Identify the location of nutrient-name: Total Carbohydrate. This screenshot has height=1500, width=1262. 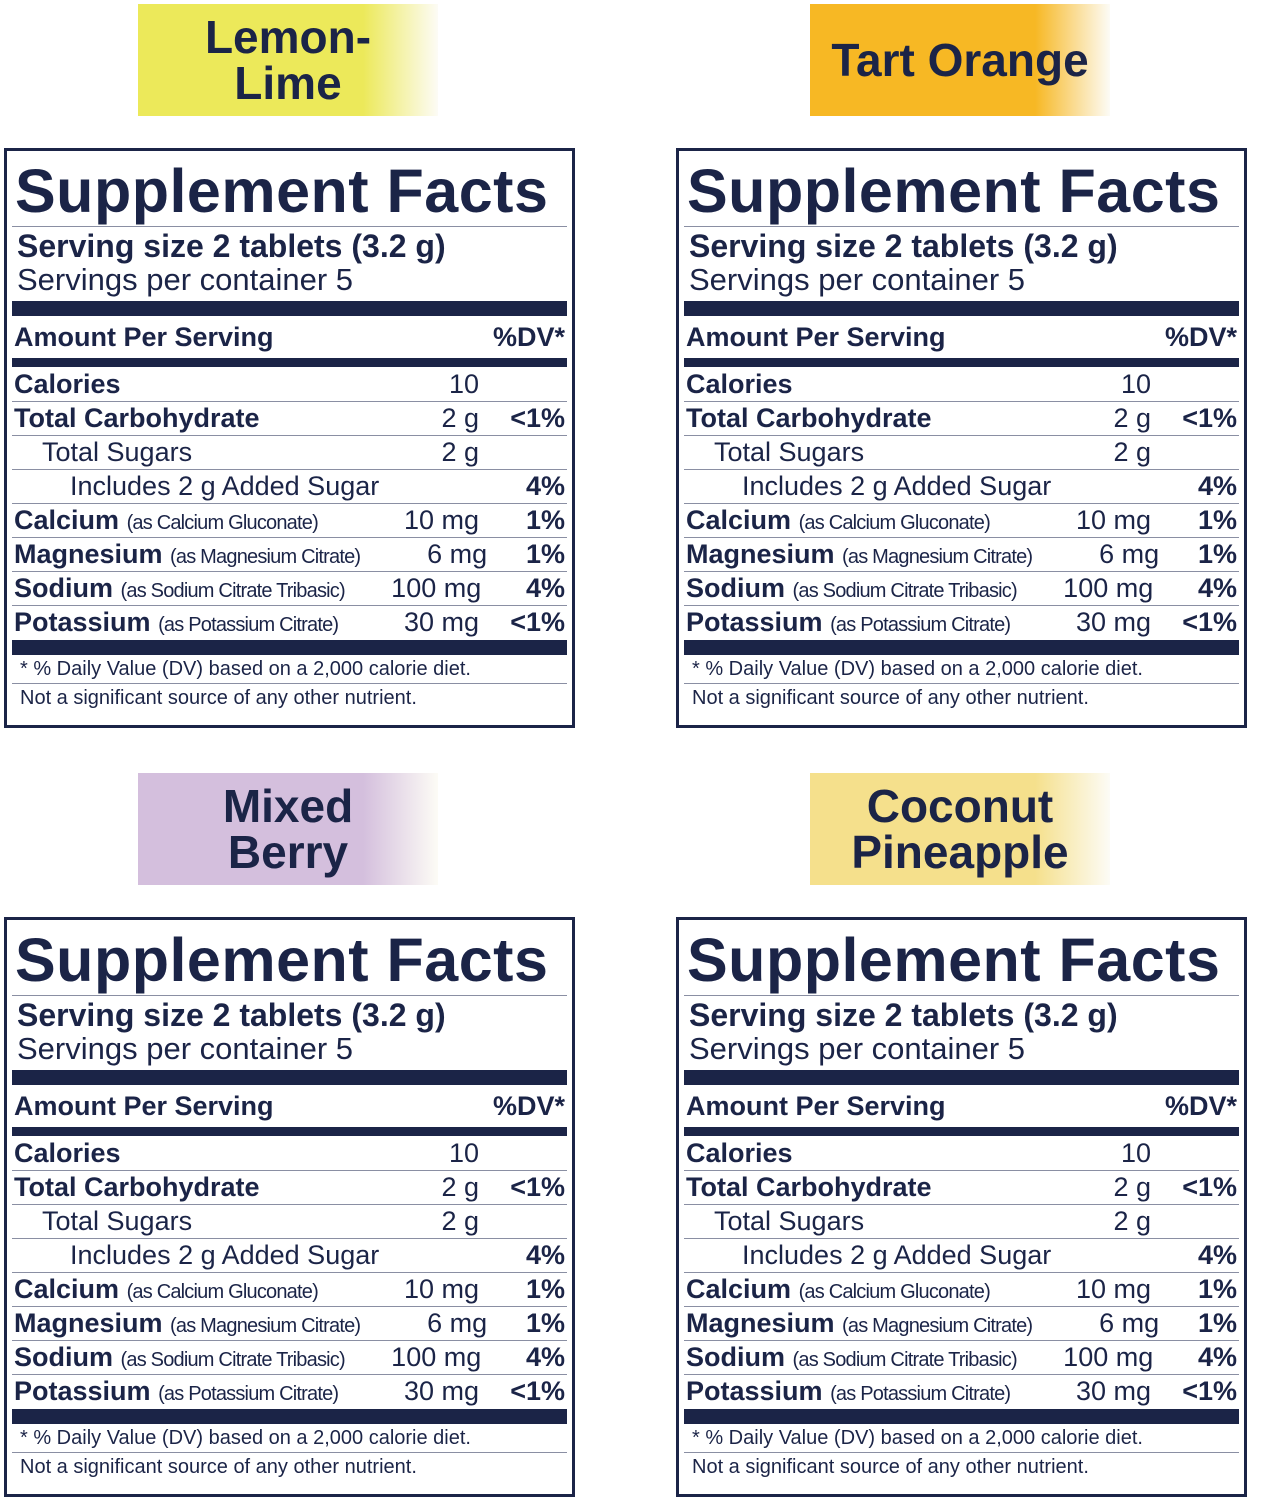
(137, 1187).